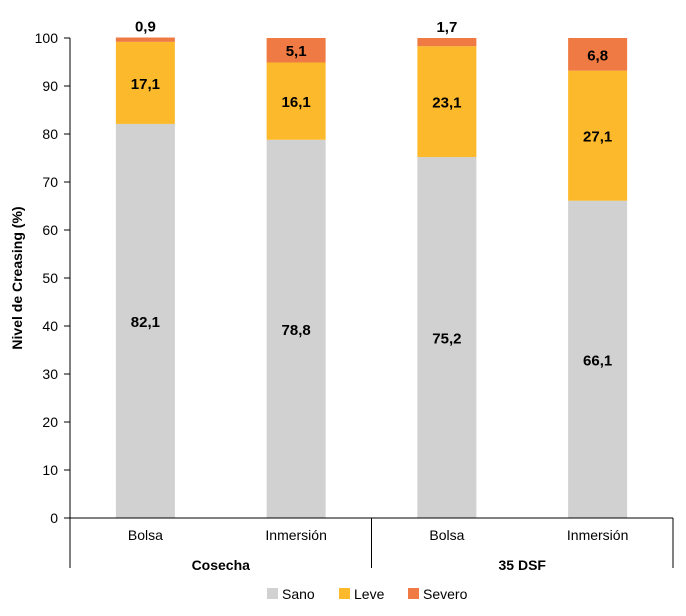 This screenshot has width=686, height=616. I want to click on legend-label: Leve, so click(369, 594).